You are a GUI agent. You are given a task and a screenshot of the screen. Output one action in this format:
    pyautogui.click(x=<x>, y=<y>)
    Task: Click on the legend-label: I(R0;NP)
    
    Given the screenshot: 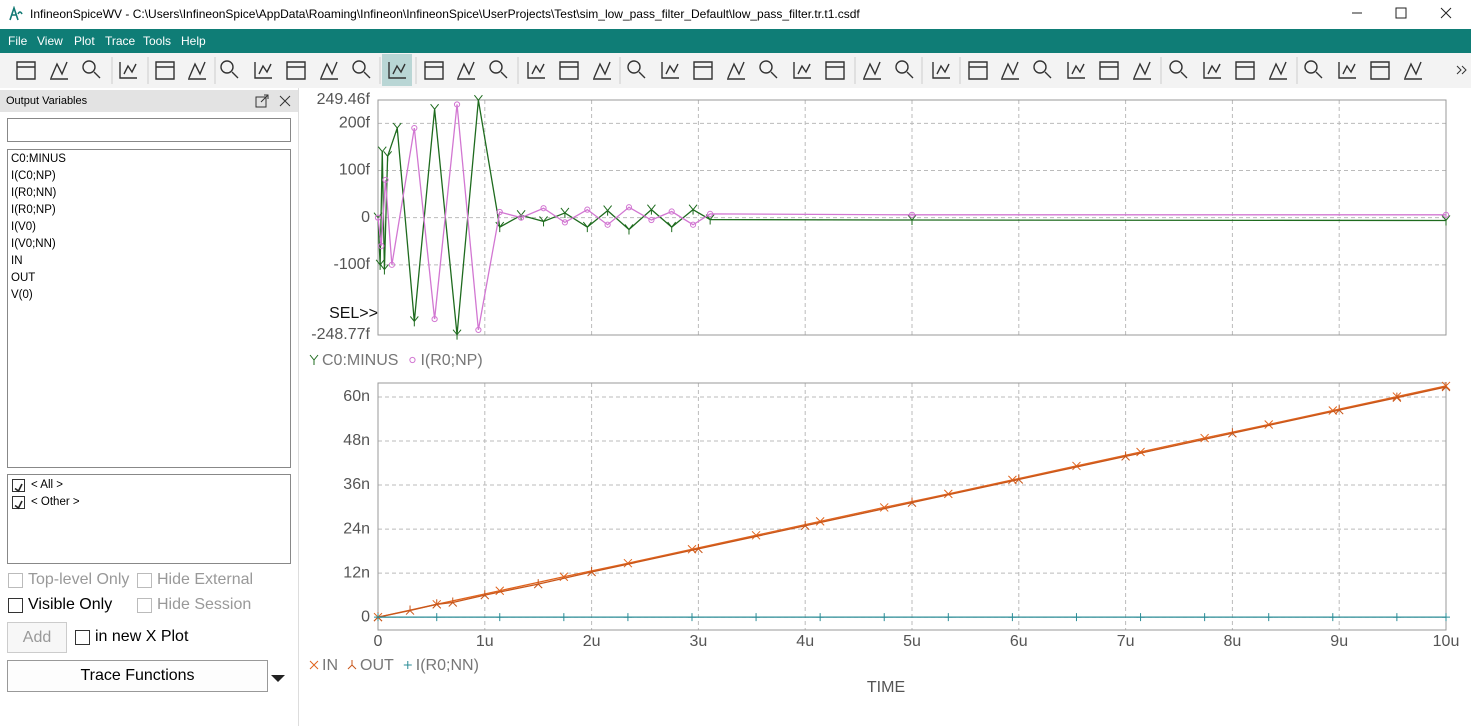 What is the action you would take?
    pyautogui.click(x=451, y=360)
    